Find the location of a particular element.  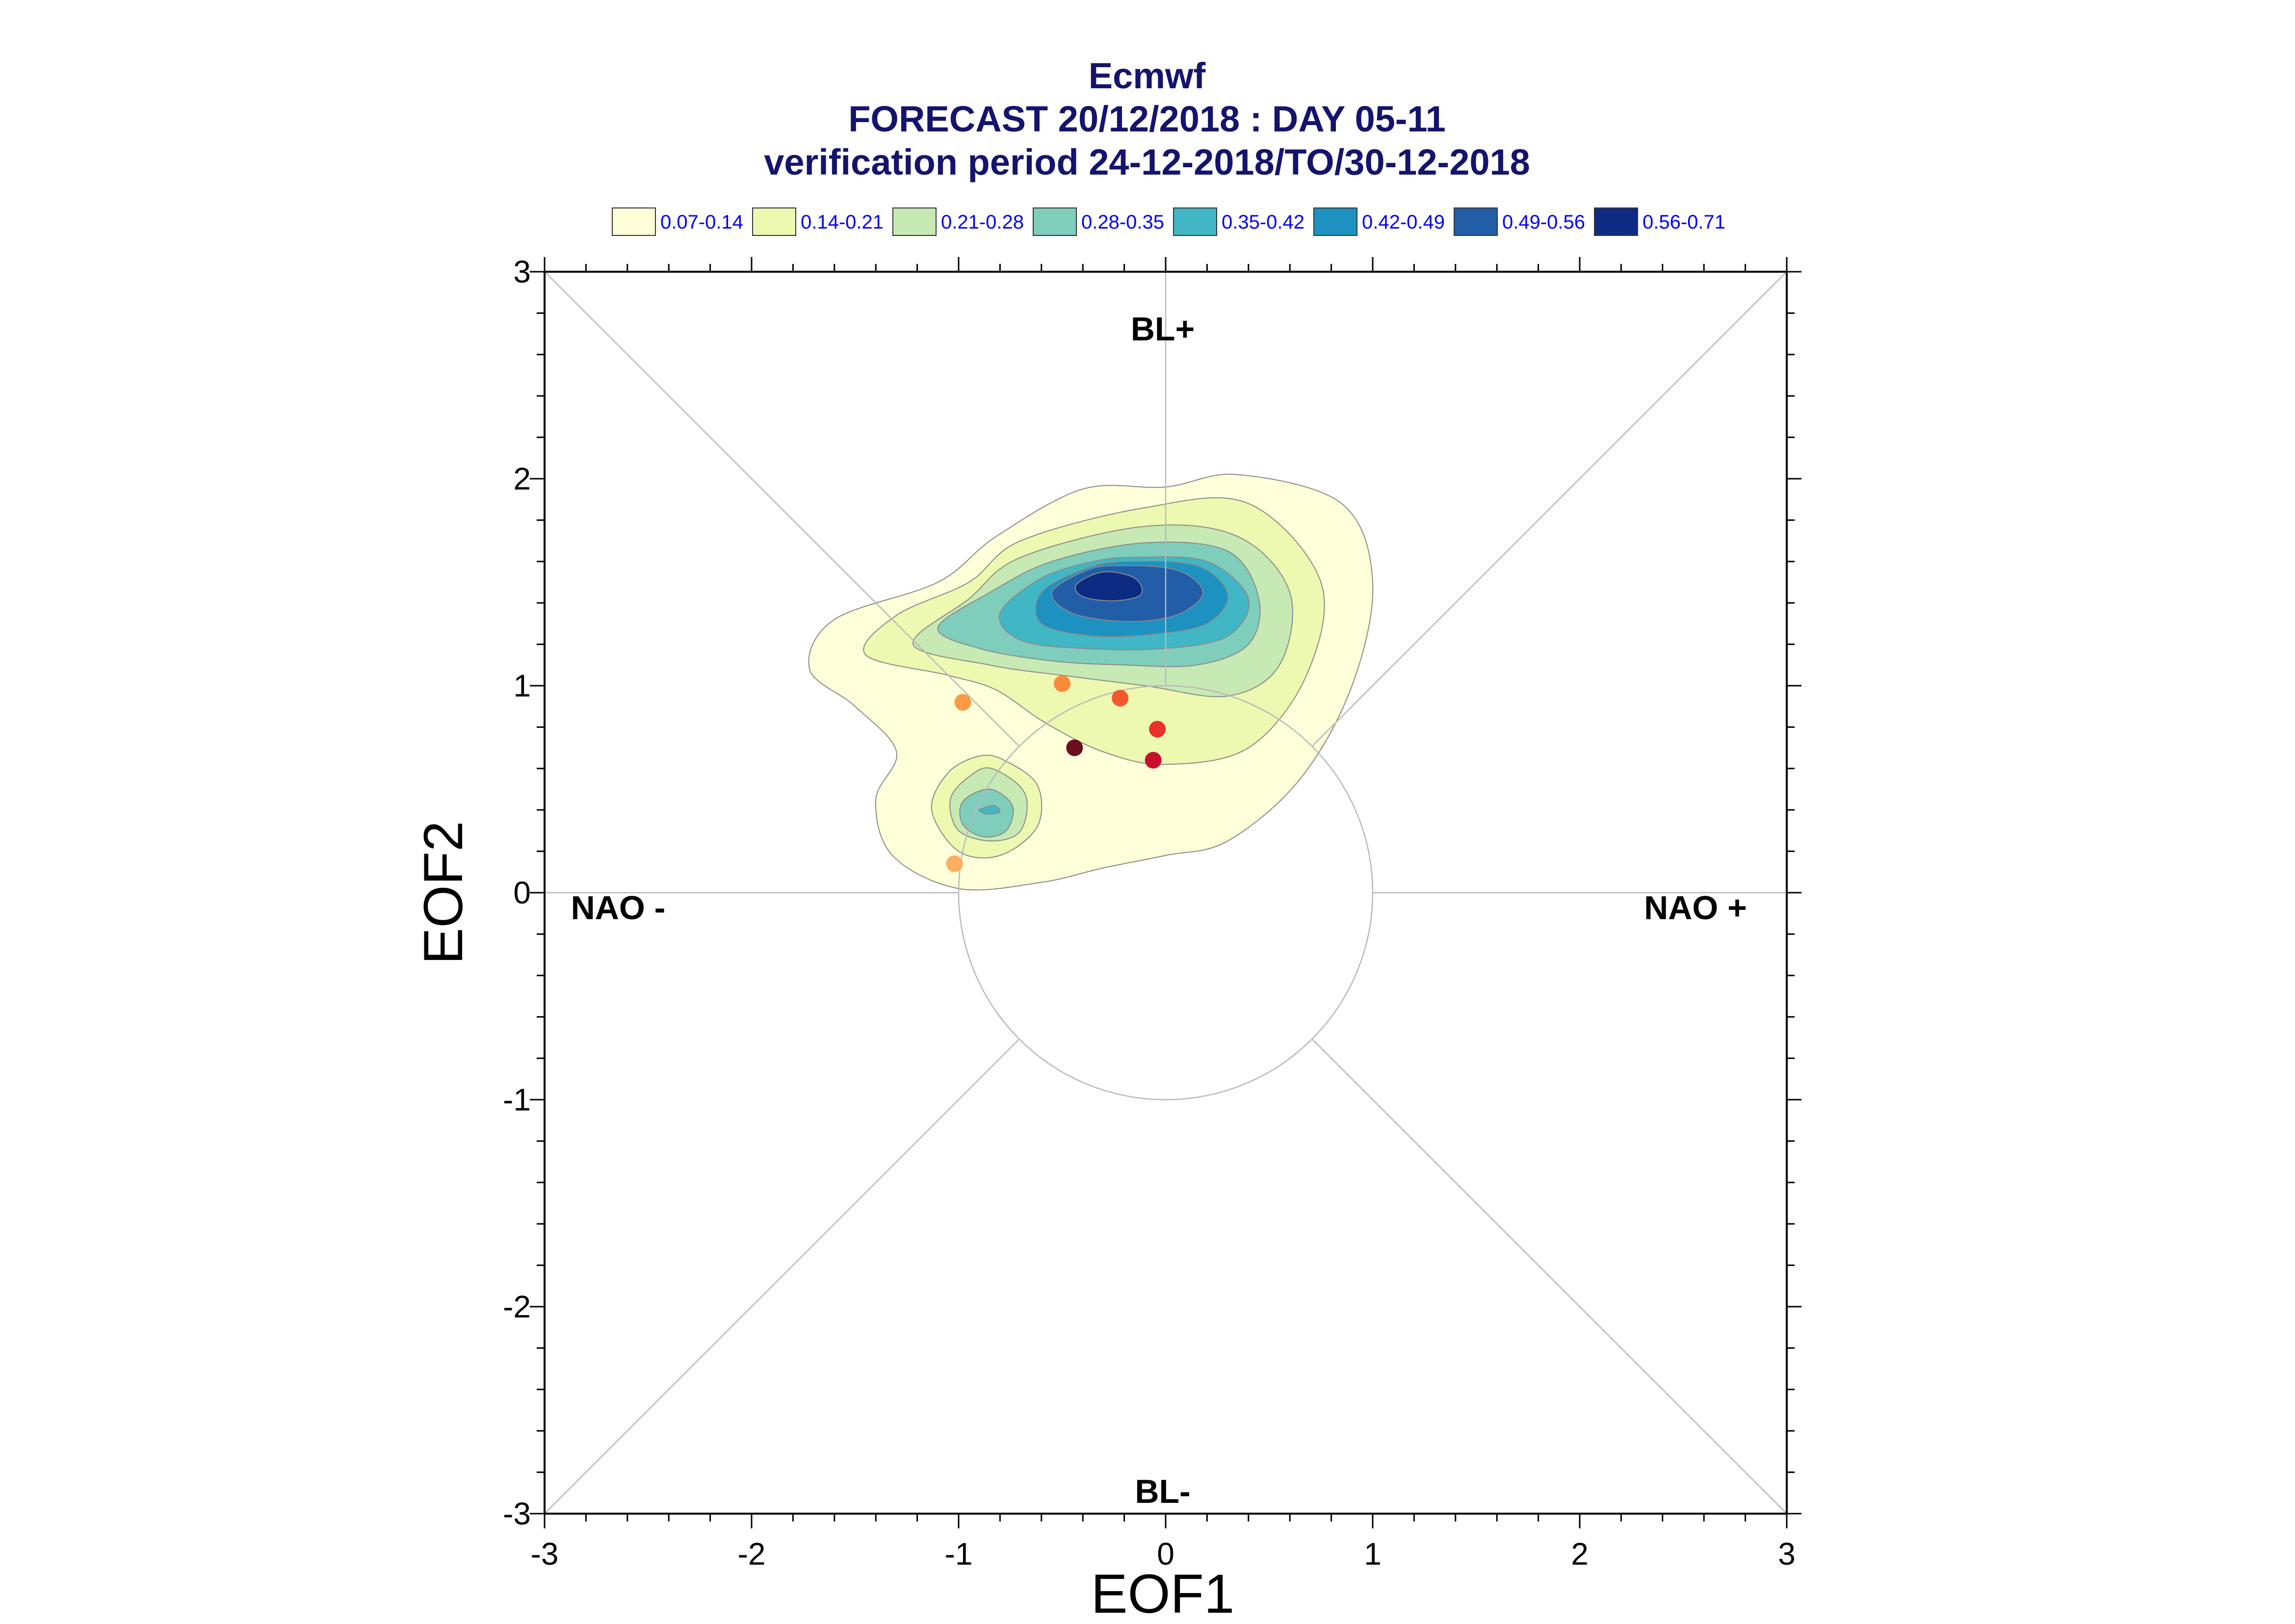

region-label-bl-minus: BL- is located at coordinates (1162, 1491).